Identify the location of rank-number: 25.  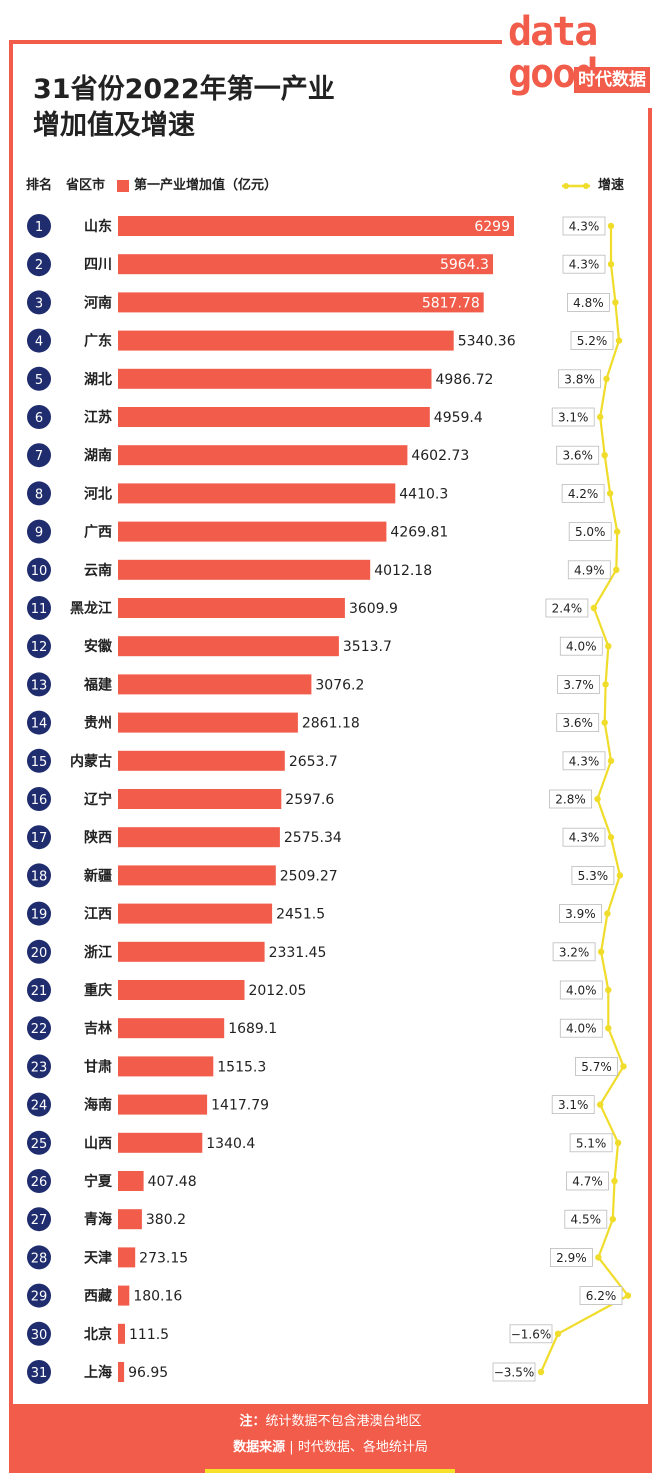
(39, 1144).